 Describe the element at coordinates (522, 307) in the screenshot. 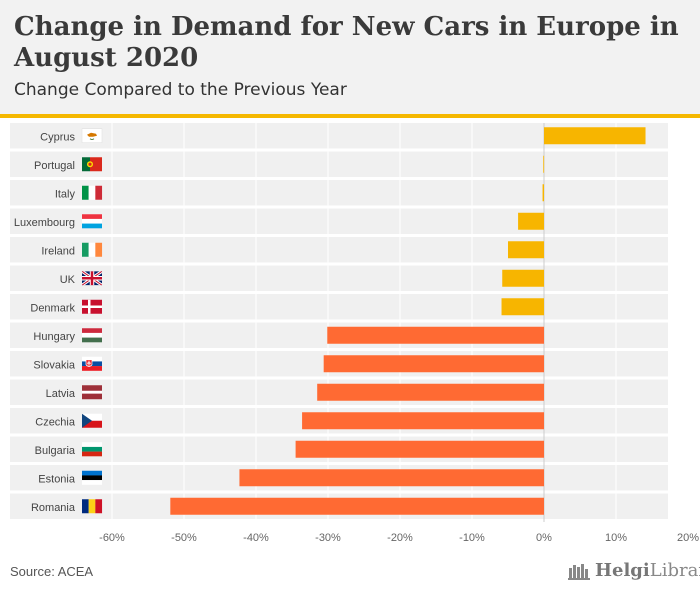

I see `bar-denmark` at that location.